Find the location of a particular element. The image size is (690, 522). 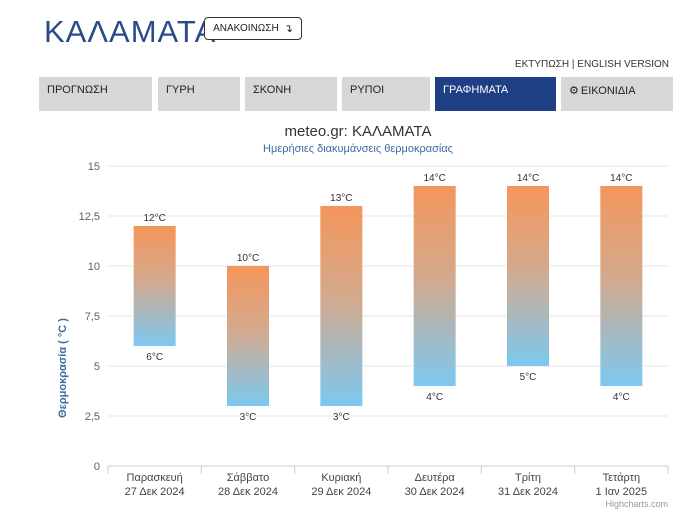

x-tick-day: Τρίτη is located at coordinates (528, 478).